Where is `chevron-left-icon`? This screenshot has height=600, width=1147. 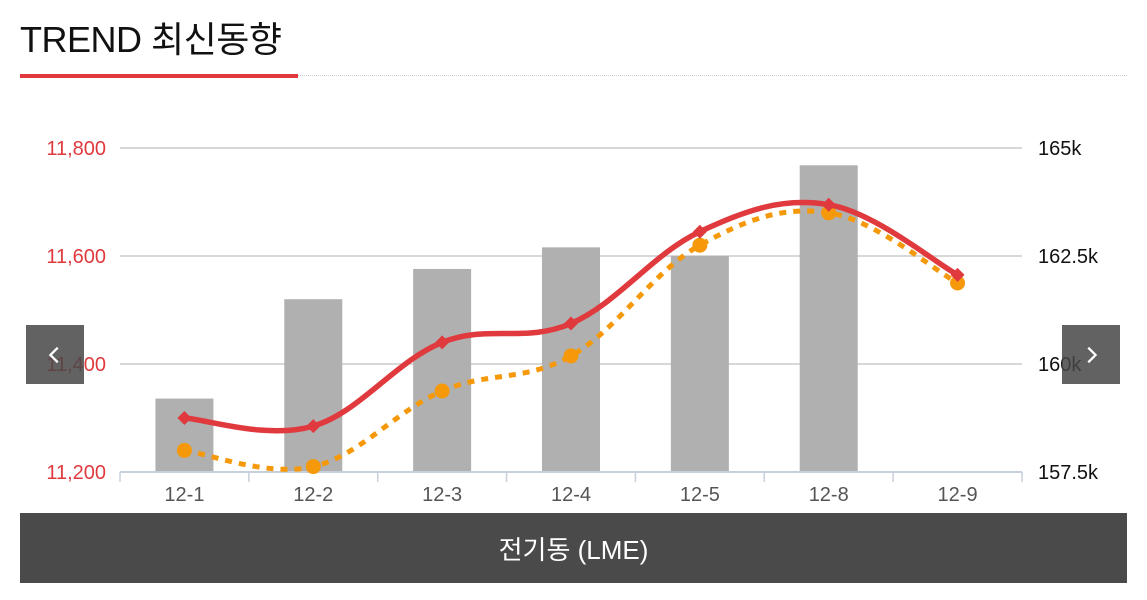
chevron-left-icon is located at coordinates (53, 354).